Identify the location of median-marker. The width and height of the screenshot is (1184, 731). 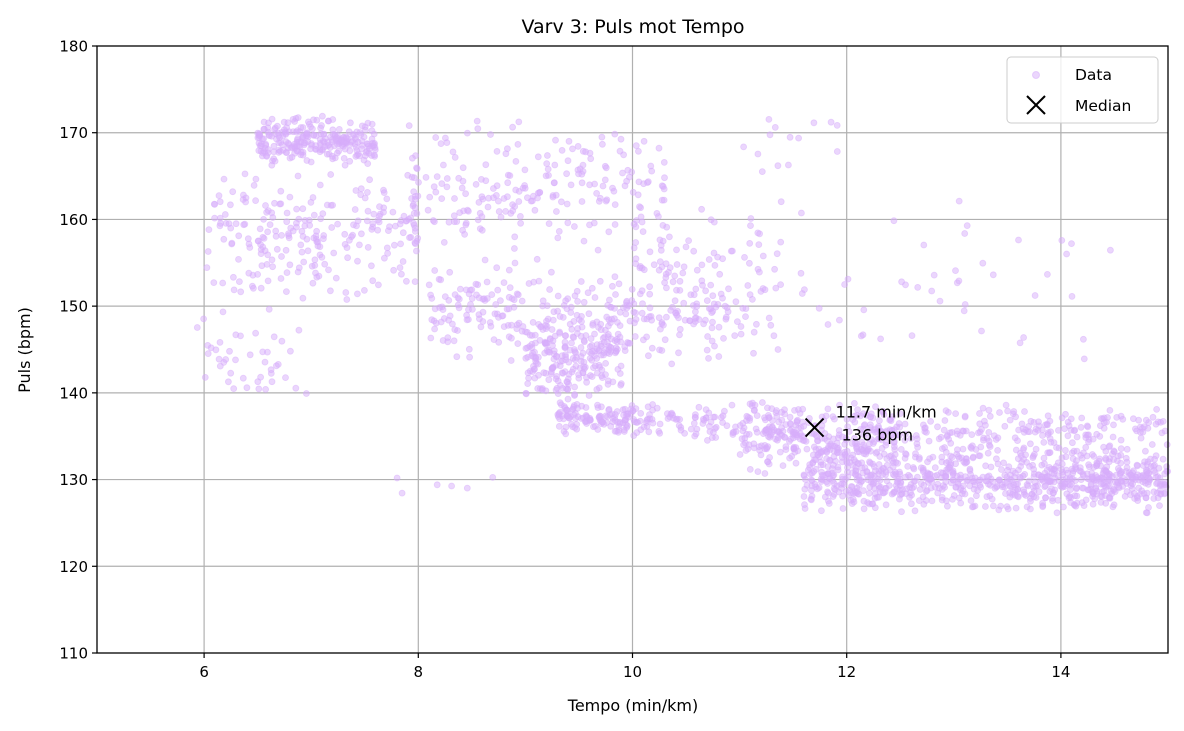
(814, 427).